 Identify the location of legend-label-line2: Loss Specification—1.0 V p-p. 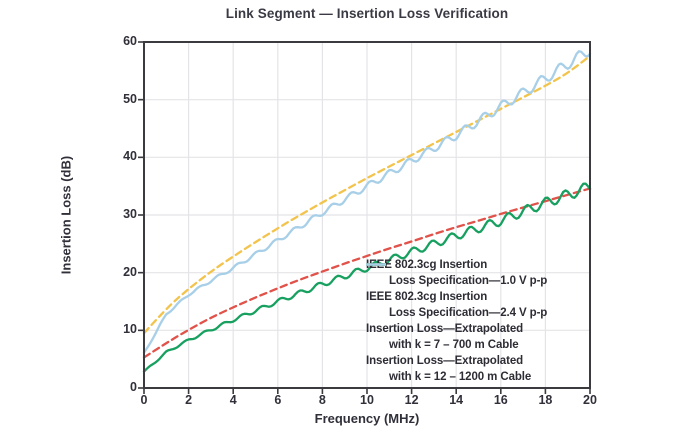
(468, 280).